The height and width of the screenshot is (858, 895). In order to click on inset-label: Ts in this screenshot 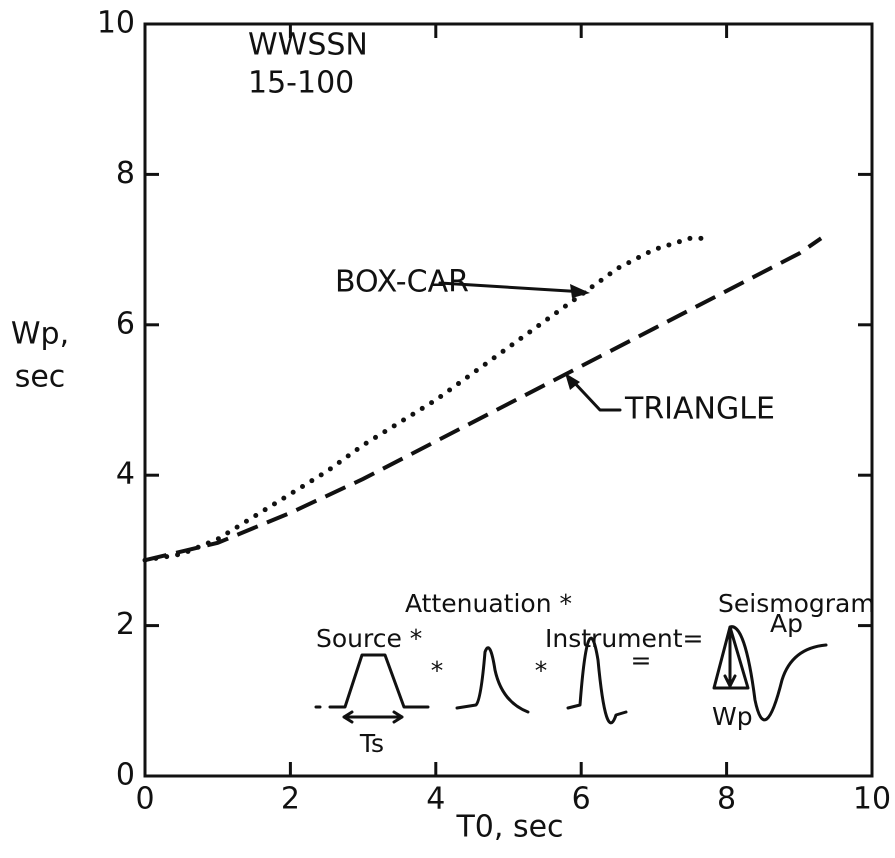, I will do `click(371, 743)`.